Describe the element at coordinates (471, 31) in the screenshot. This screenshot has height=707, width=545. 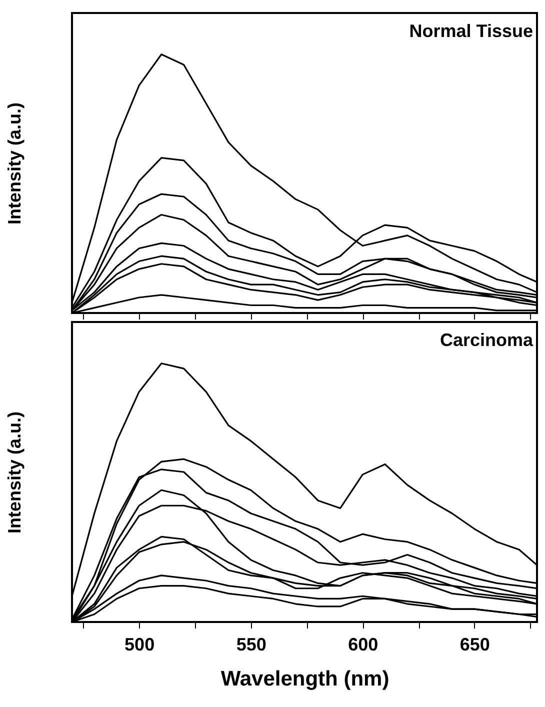
I see `chart-title: Normal Tissue` at that location.